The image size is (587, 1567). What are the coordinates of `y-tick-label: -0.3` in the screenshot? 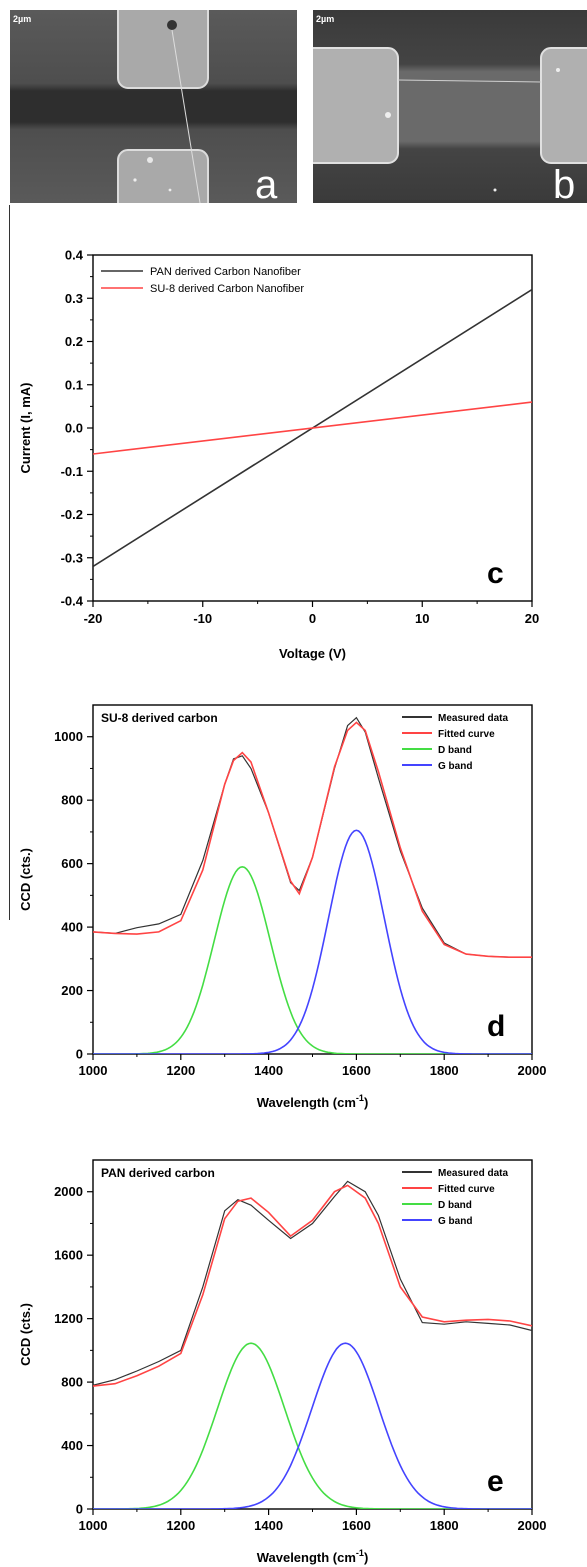 It's located at (72, 557).